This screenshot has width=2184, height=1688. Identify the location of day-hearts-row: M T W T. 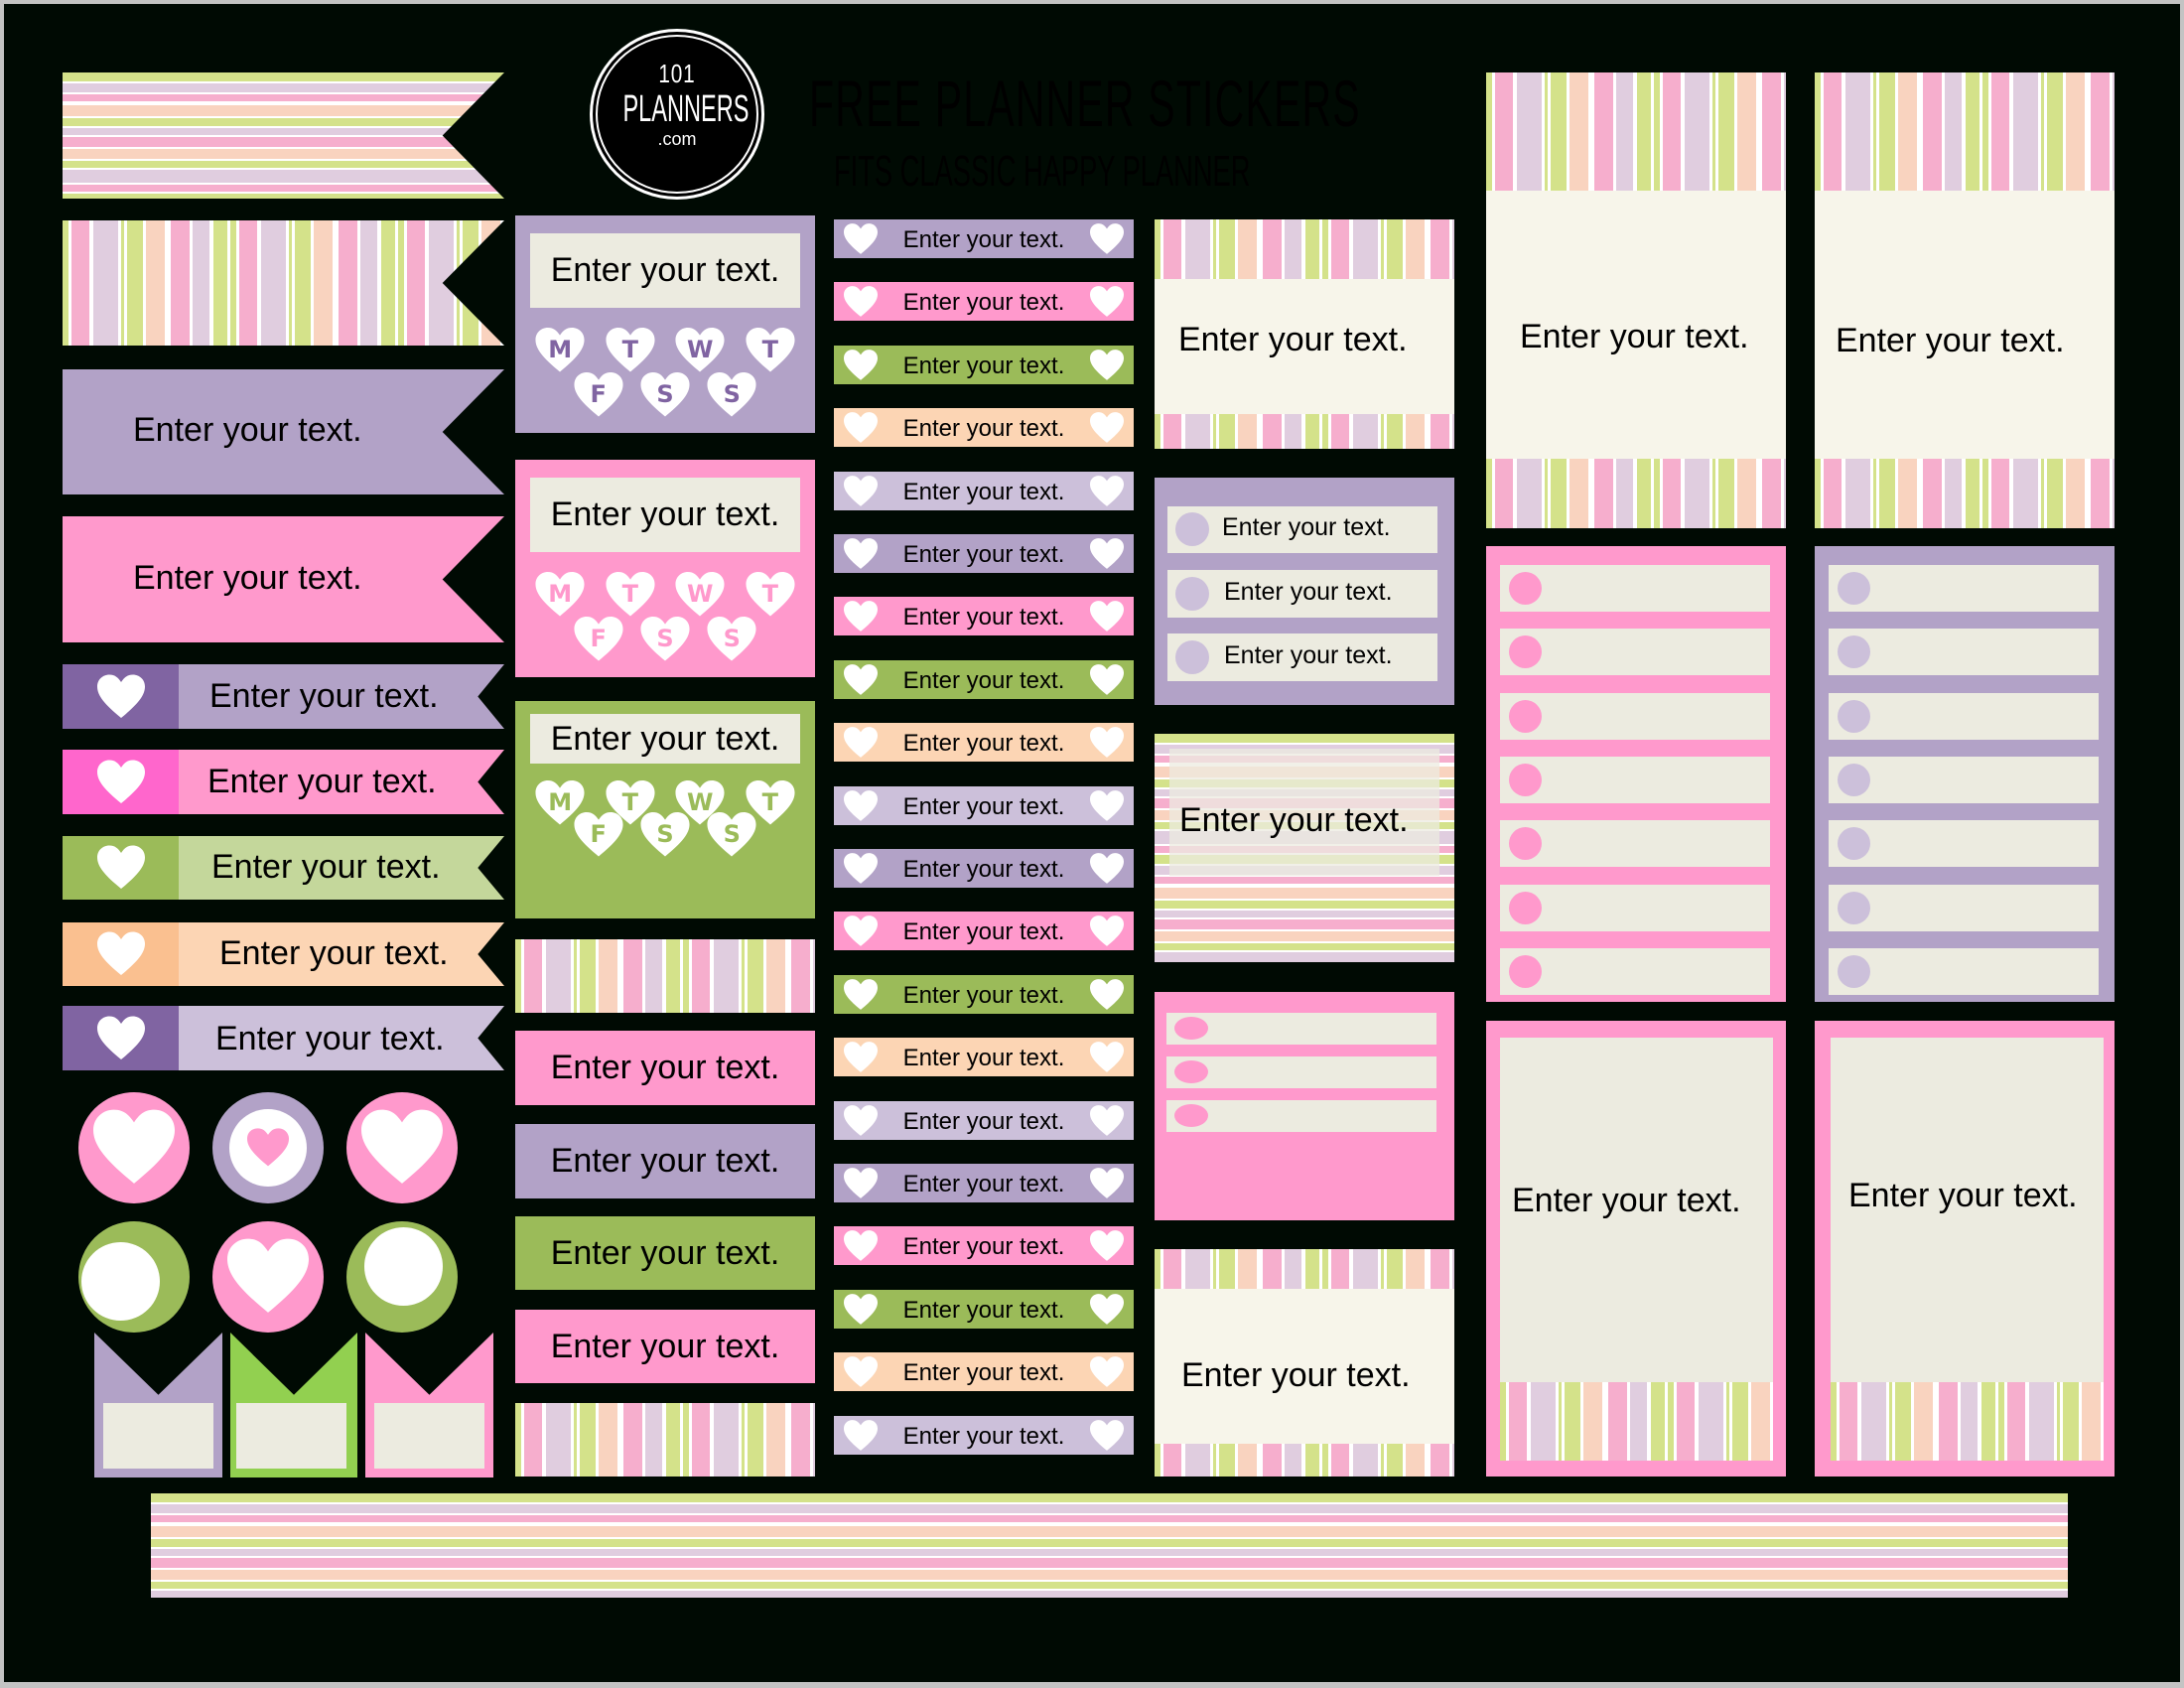
(665, 595).